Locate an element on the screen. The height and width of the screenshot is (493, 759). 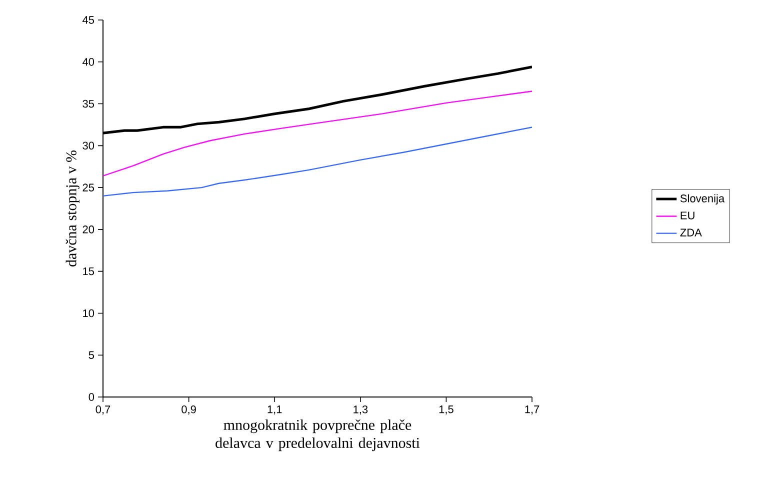
y-tick-label: 15 is located at coordinates (88, 272).